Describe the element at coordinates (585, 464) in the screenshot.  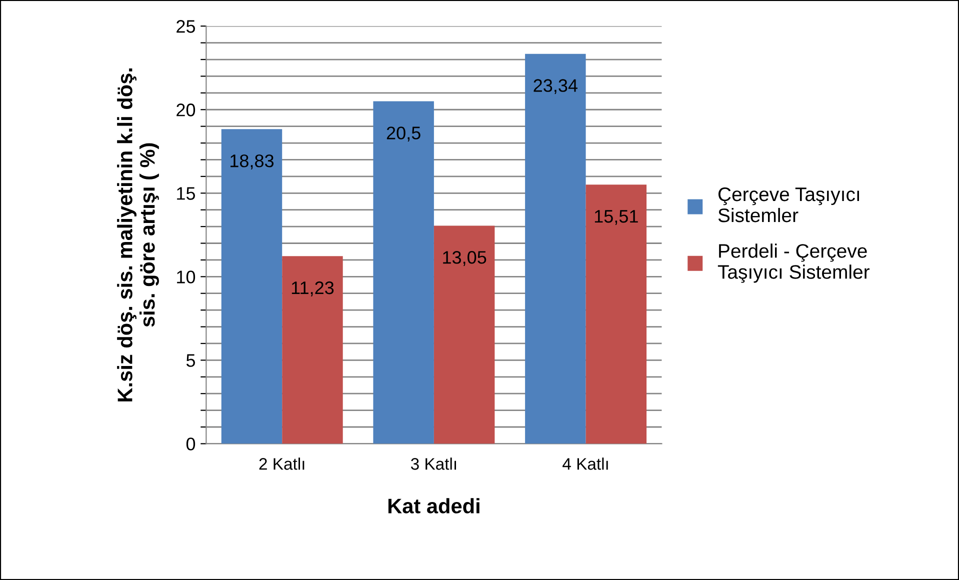
I see `x-tick-label: 4 Katlı` at that location.